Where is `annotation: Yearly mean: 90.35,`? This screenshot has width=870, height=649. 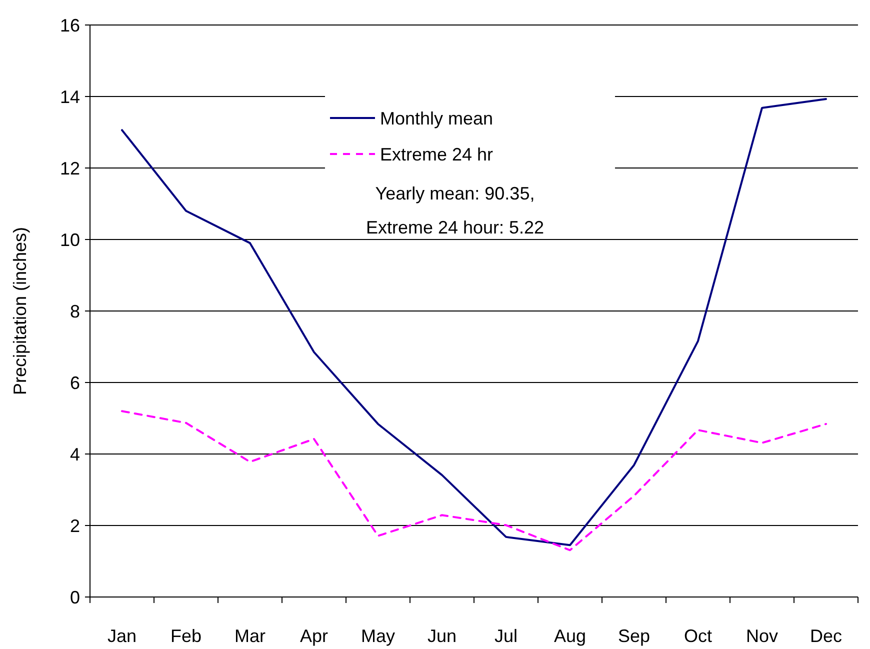 annotation: Yearly mean: 90.35, is located at coordinates (455, 193).